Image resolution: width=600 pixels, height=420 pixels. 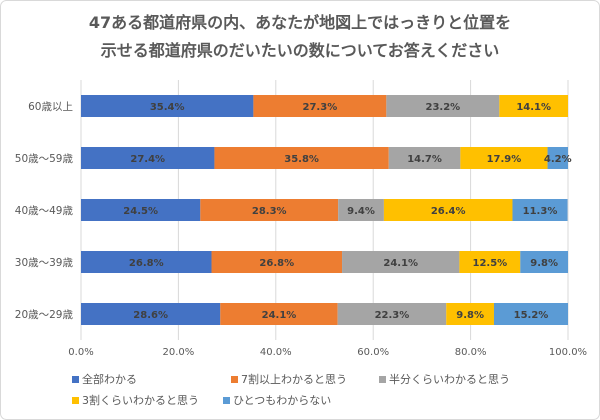 I want to click on data-label: 17.9%, so click(x=504, y=159).